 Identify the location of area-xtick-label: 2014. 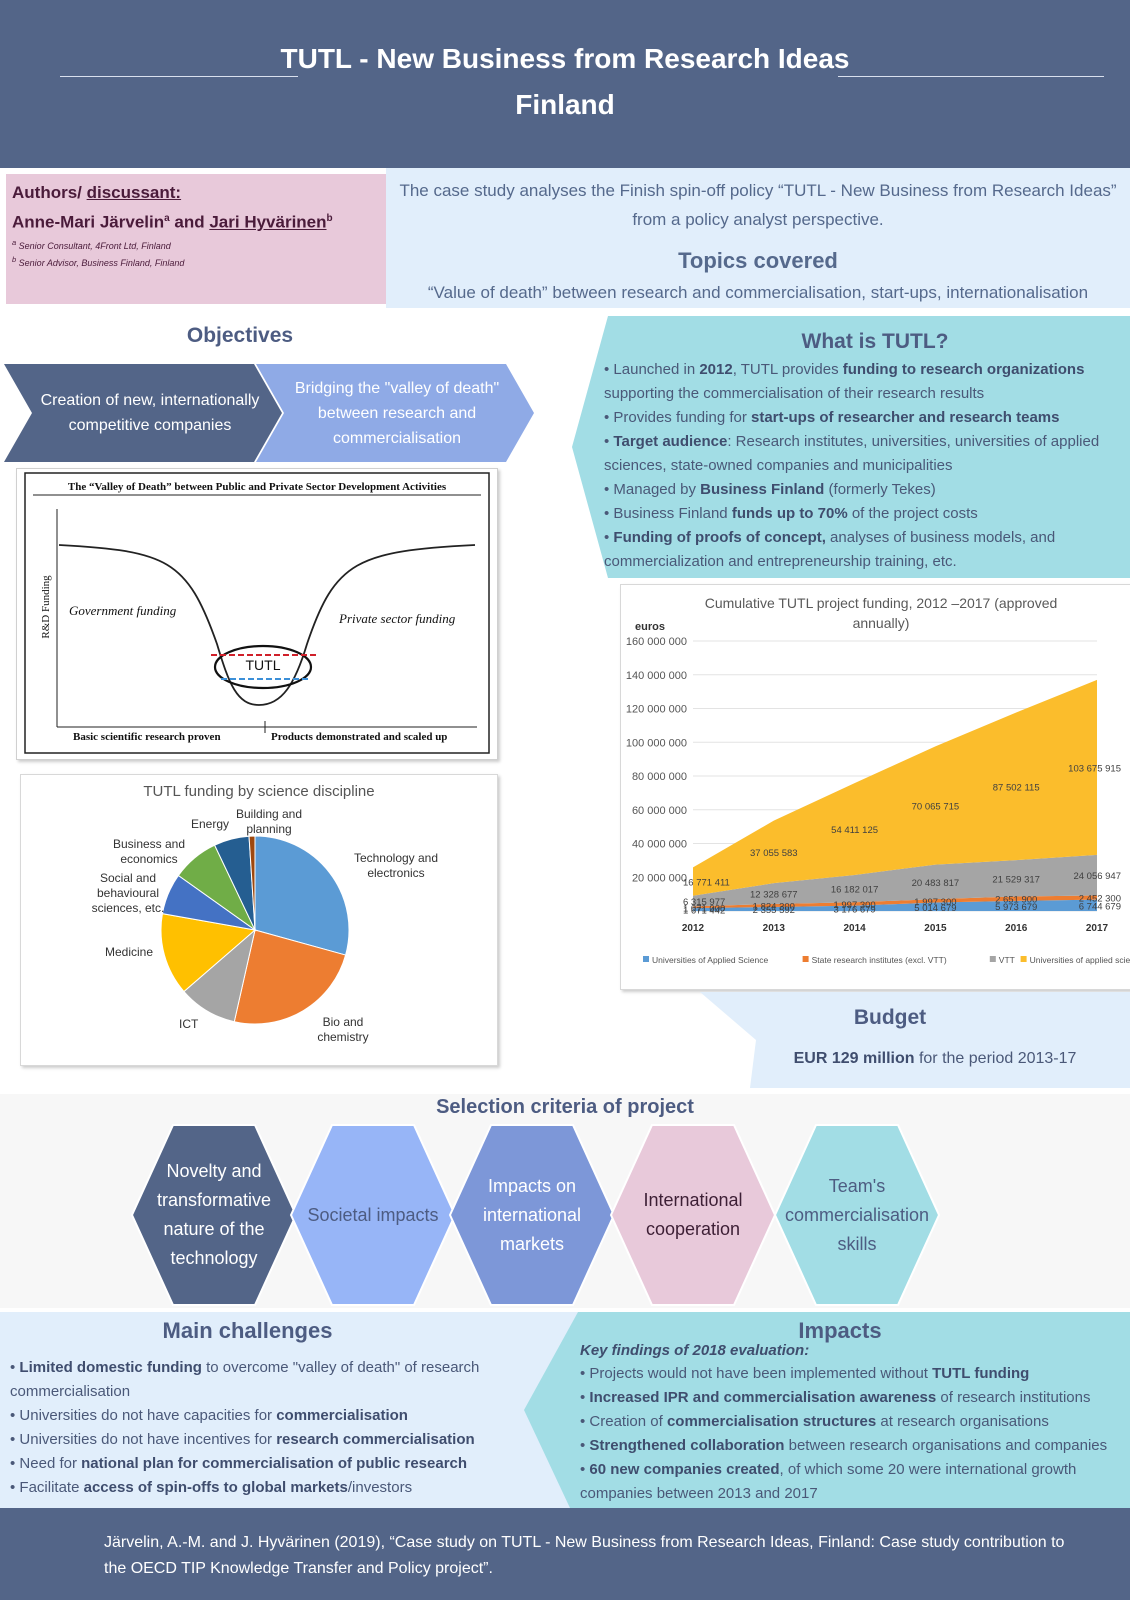
(854, 928).